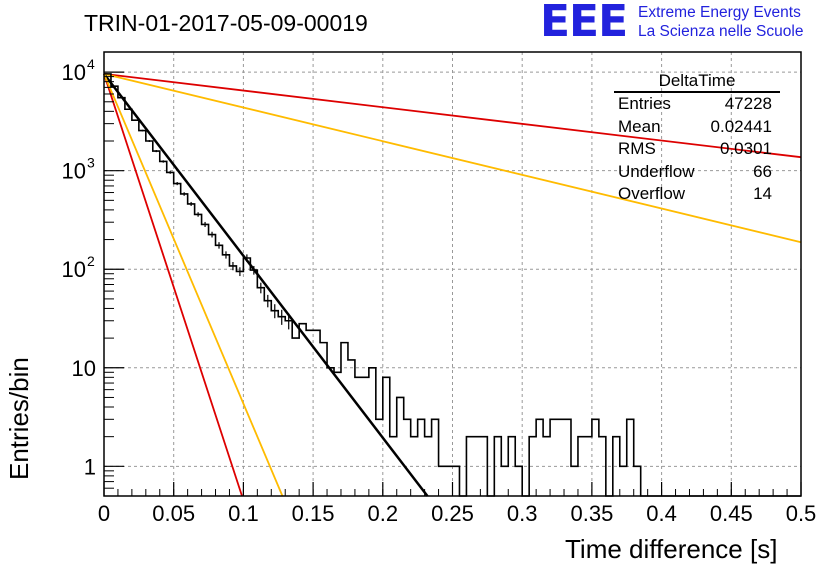 The height and width of the screenshot is (572, 836). Describe the element at coordinates (639, 126) in the screenshot. I see `stats-label: Mean` at that location.